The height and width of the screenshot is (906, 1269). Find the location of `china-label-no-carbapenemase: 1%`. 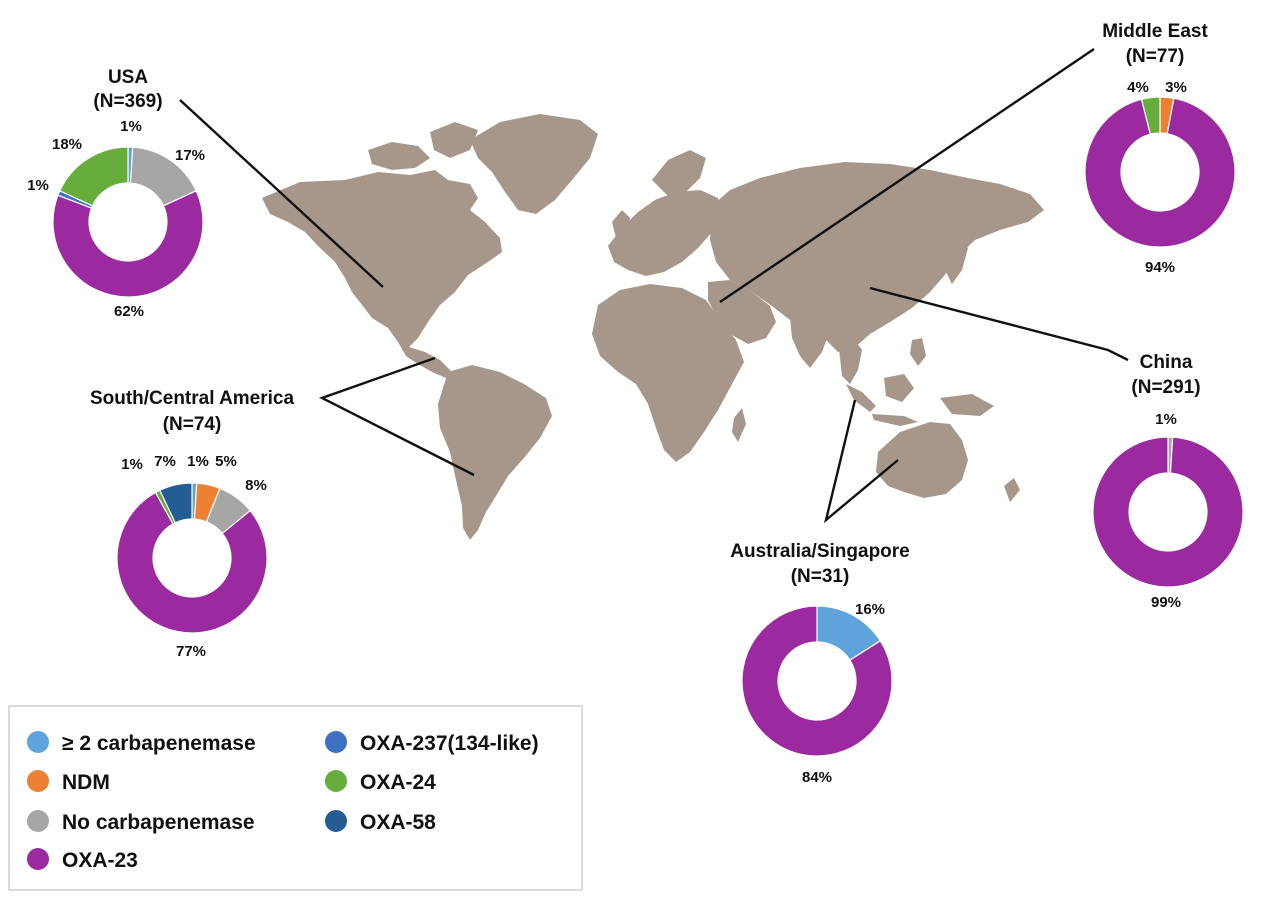

china-label-no-carbapenemase: 1% is located at coordinates (1166, 419).